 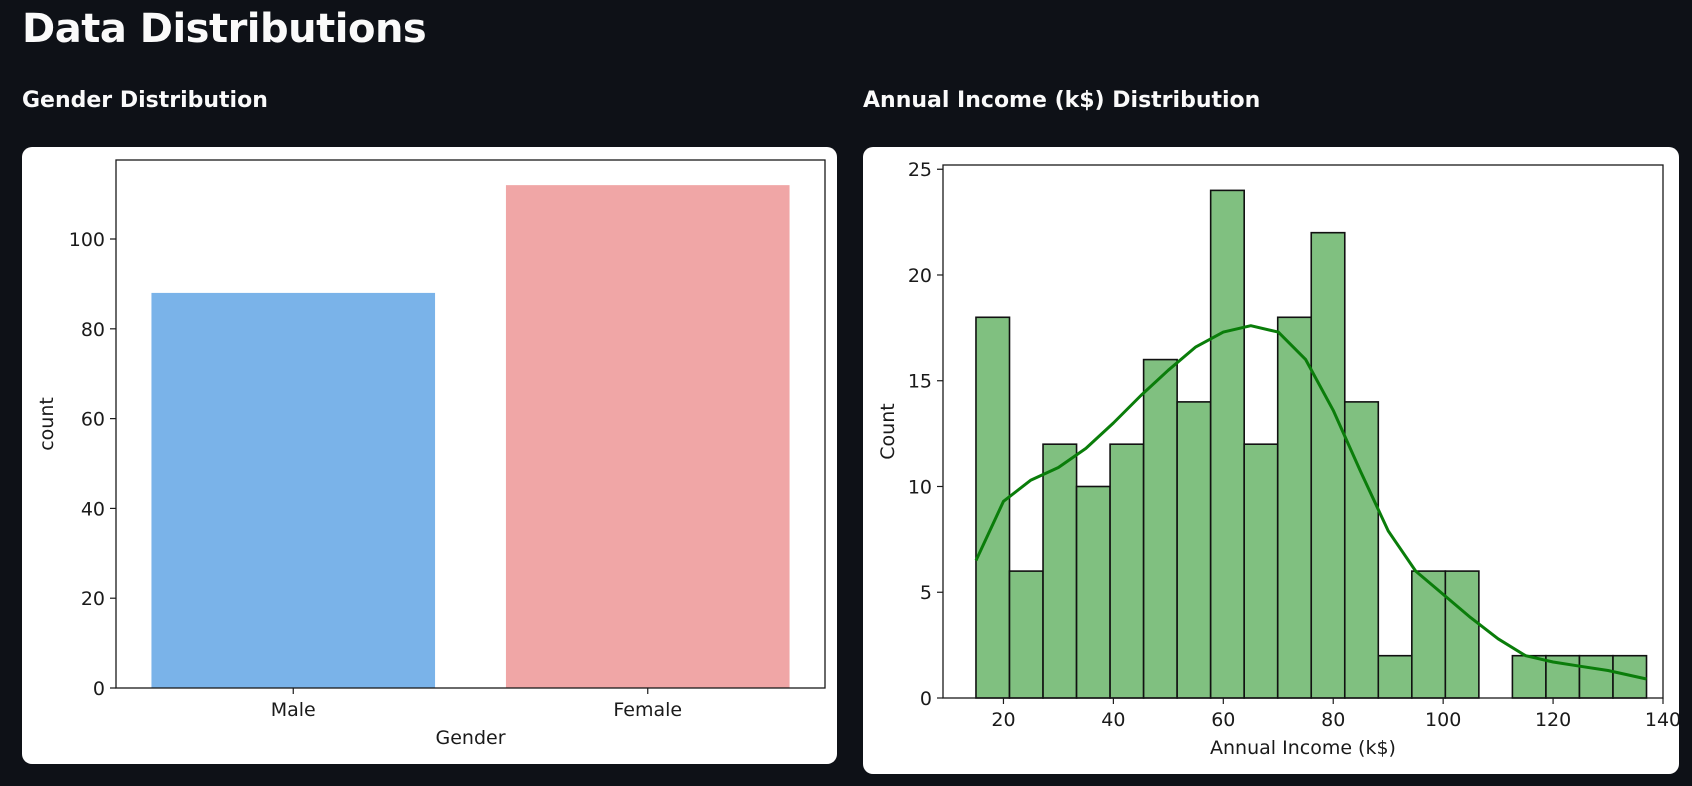 What do you see at coordinates (1662, 720) in the screenshot?
I see `x-tick-label: 140` at bounding box center [1662, 720].